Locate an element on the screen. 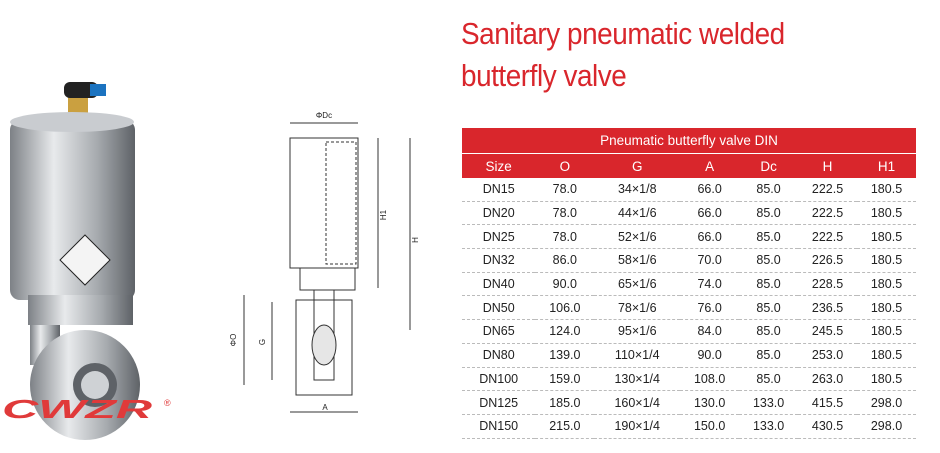 This screenshot has width=940, height=453. table-cell: 263.0 is located at coordinates (828, 379).